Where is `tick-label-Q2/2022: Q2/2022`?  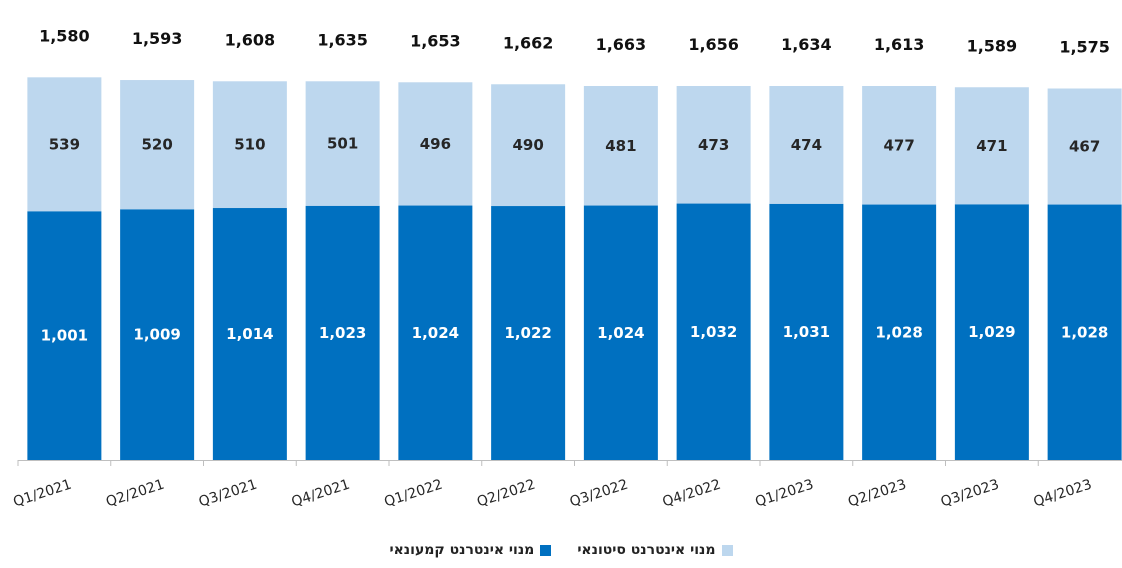
tick-label-Q2/2022: Q2/2022 is located at coordinates (506, 494).